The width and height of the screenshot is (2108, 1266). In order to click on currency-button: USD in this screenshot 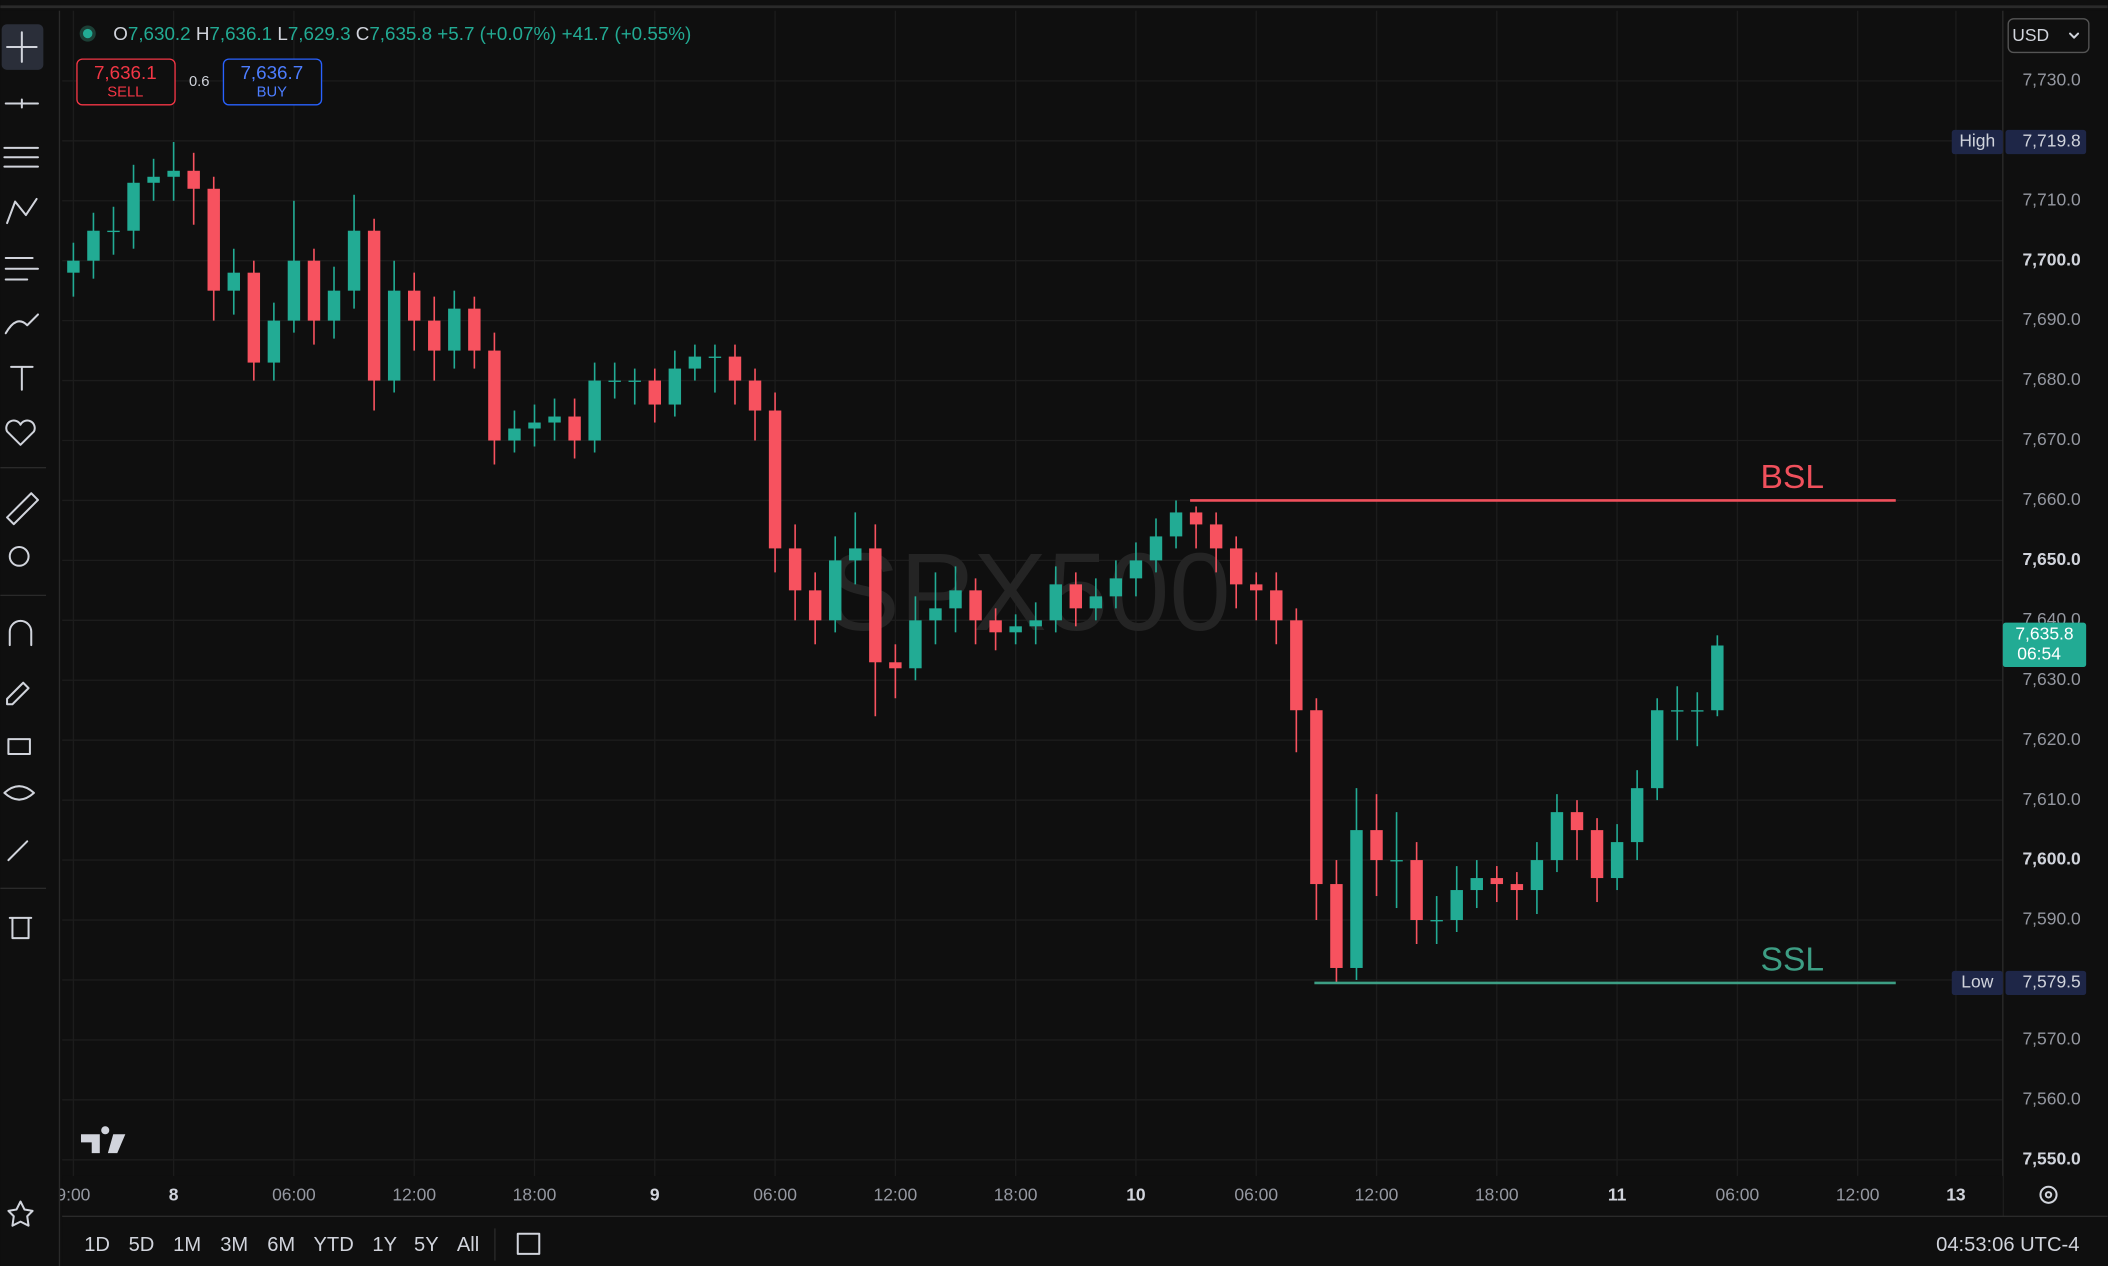, I will do `click(2048, 36)`.